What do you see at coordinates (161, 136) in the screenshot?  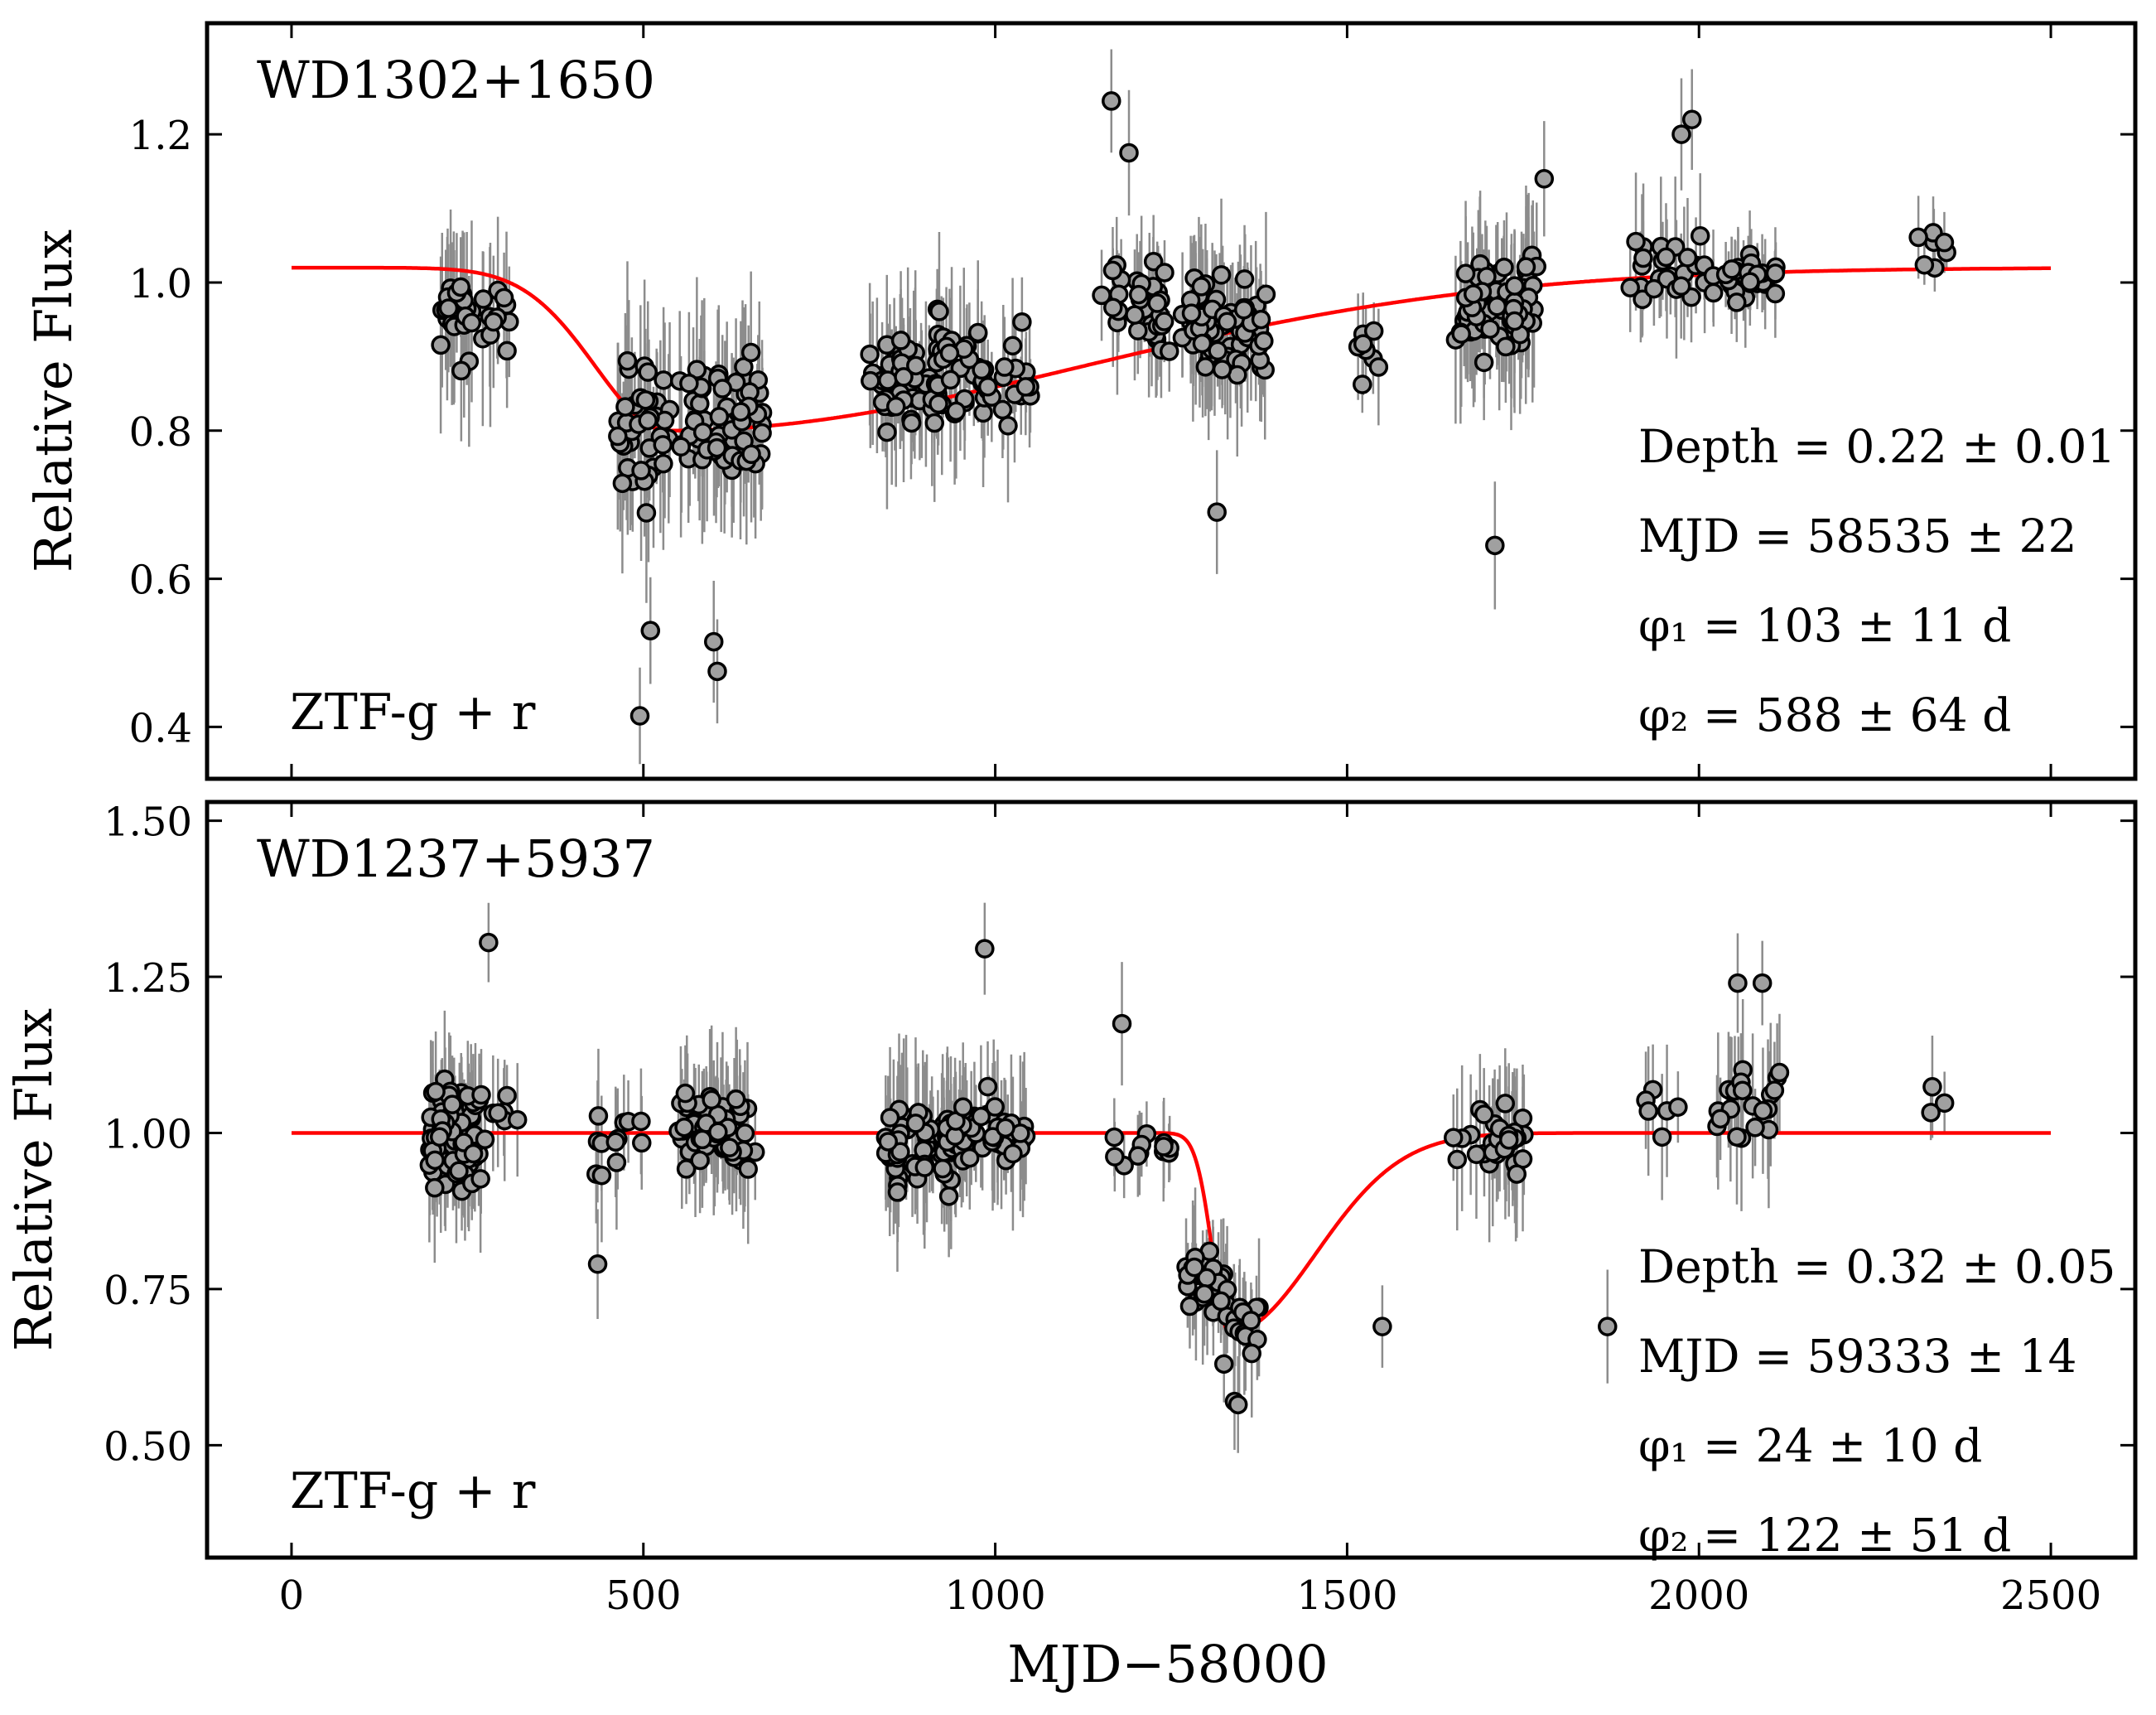 I see `y-tick-label: 1.2` at bounding box center [161, 136].